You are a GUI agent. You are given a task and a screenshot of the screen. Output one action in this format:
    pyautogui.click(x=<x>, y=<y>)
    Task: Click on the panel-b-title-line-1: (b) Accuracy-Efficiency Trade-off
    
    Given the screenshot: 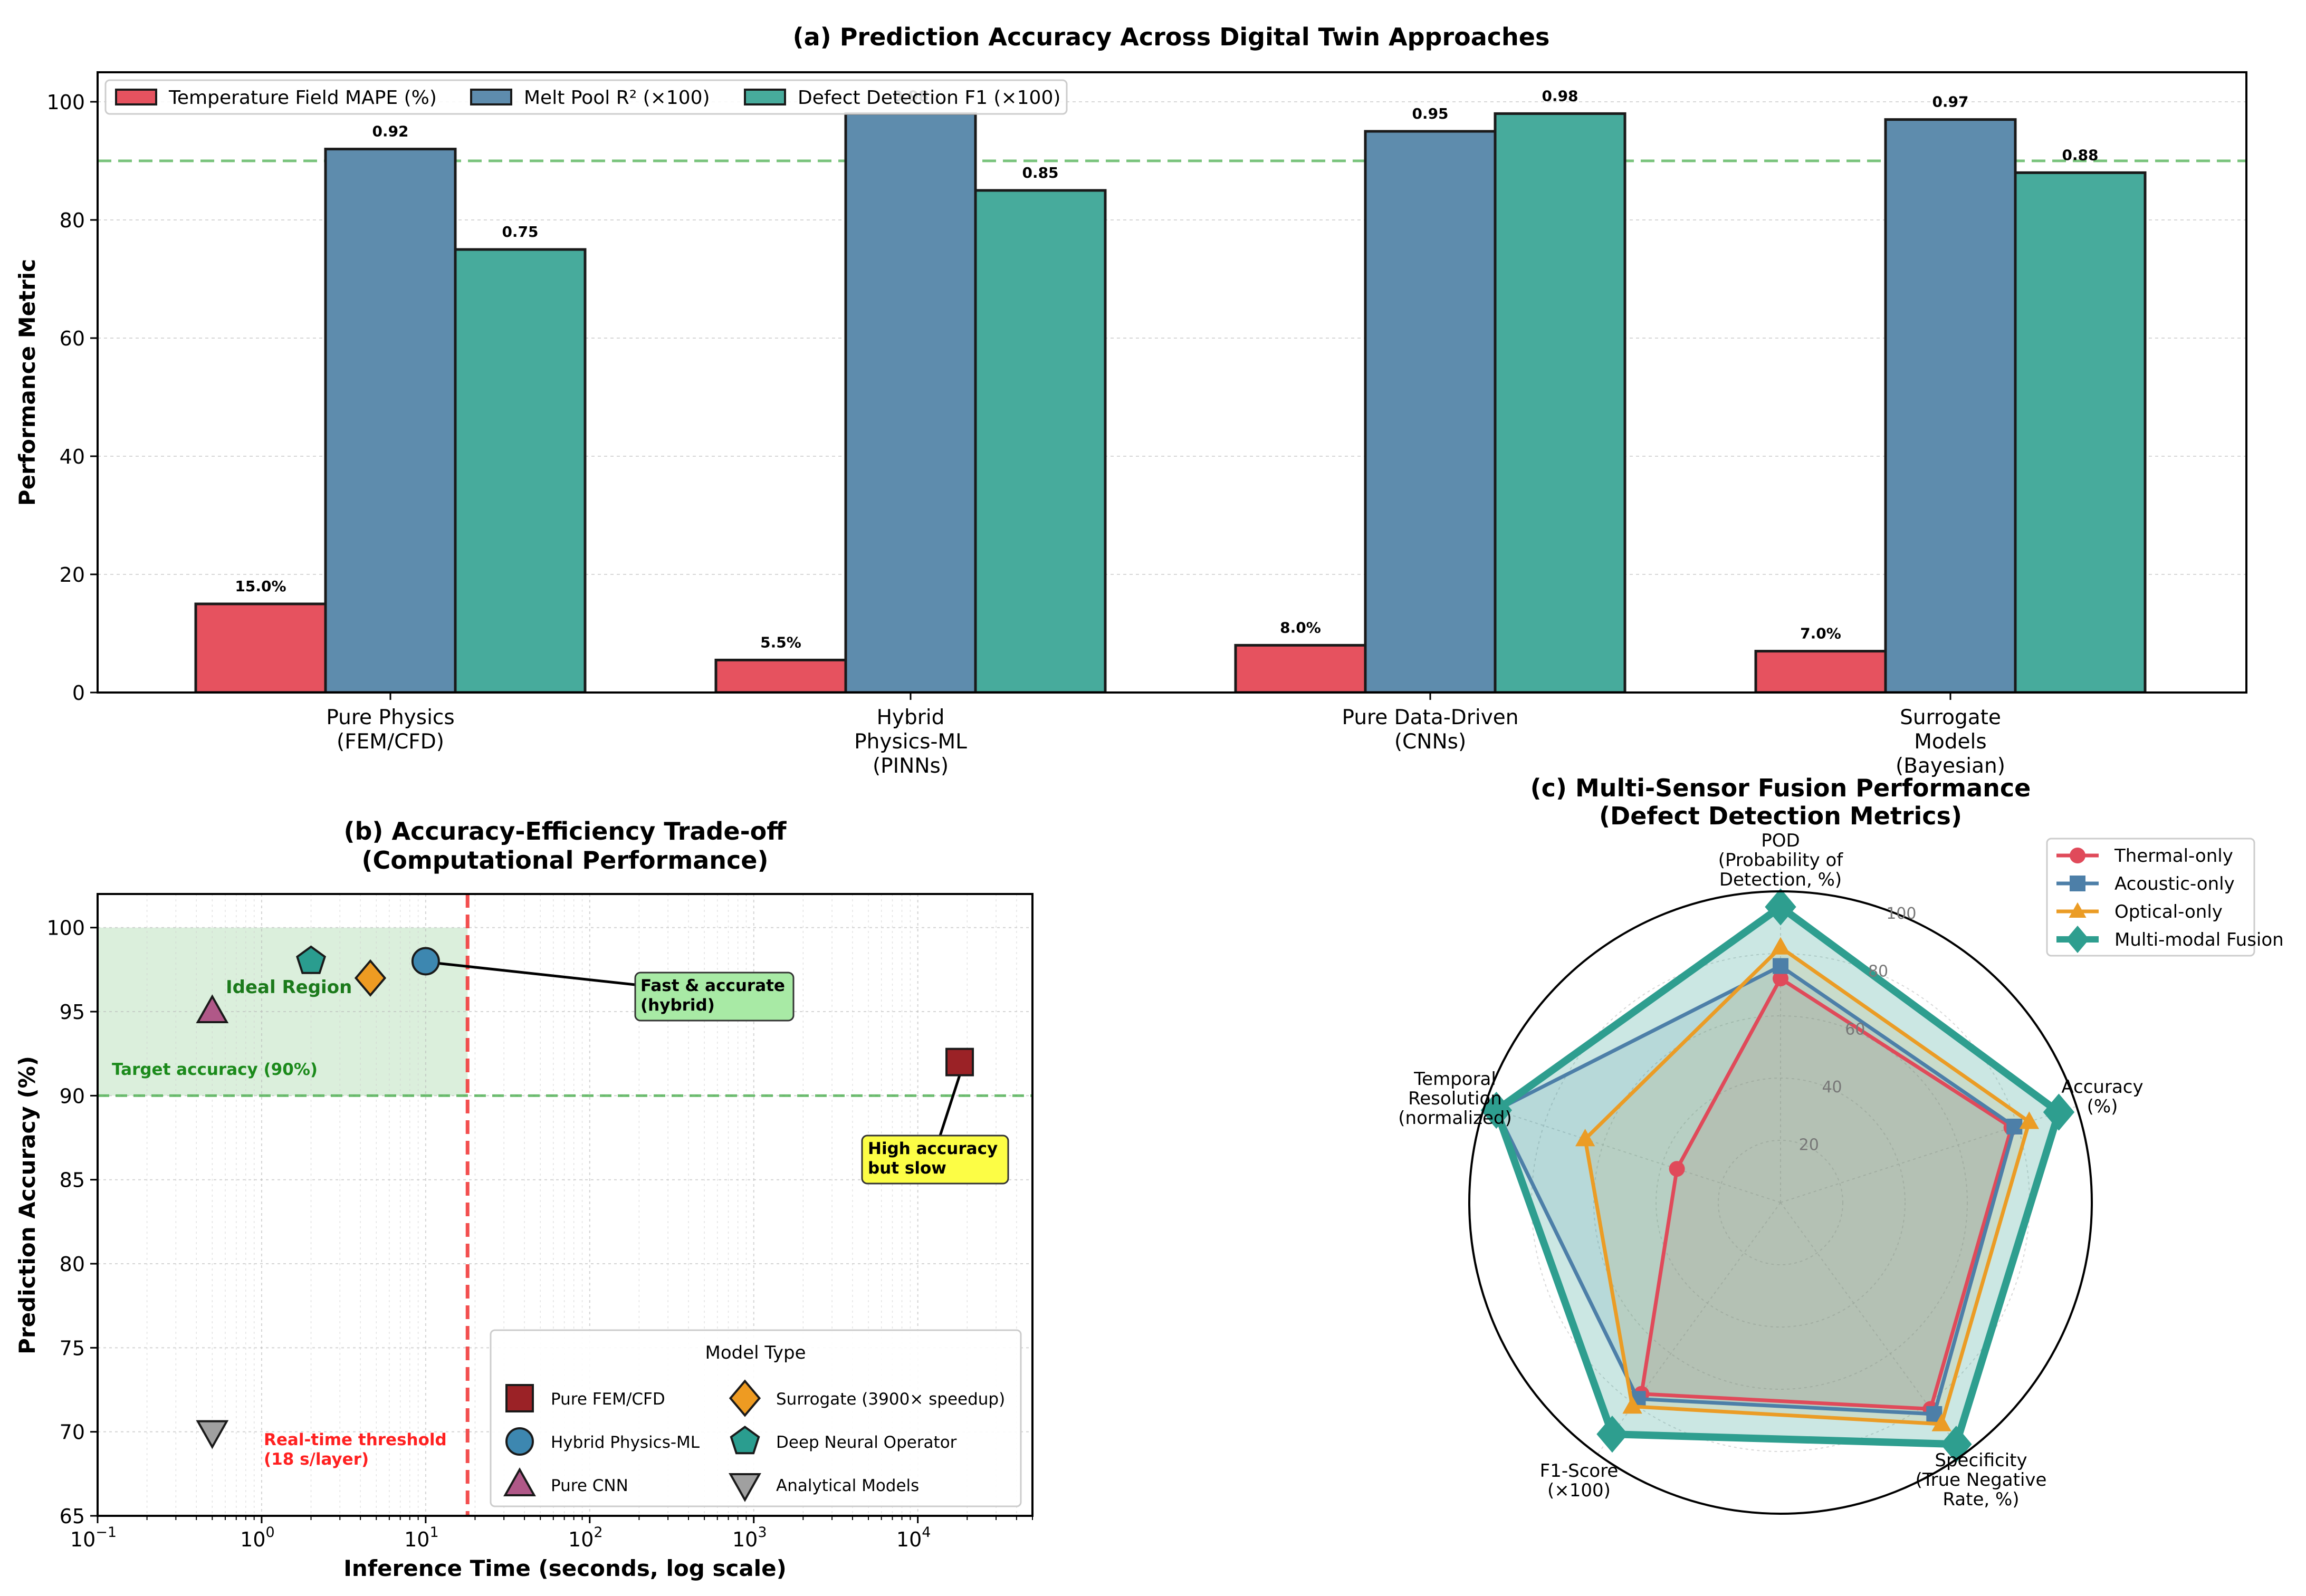 What is the action you would take?
    pyautogui.click(x=565, y=831)
    